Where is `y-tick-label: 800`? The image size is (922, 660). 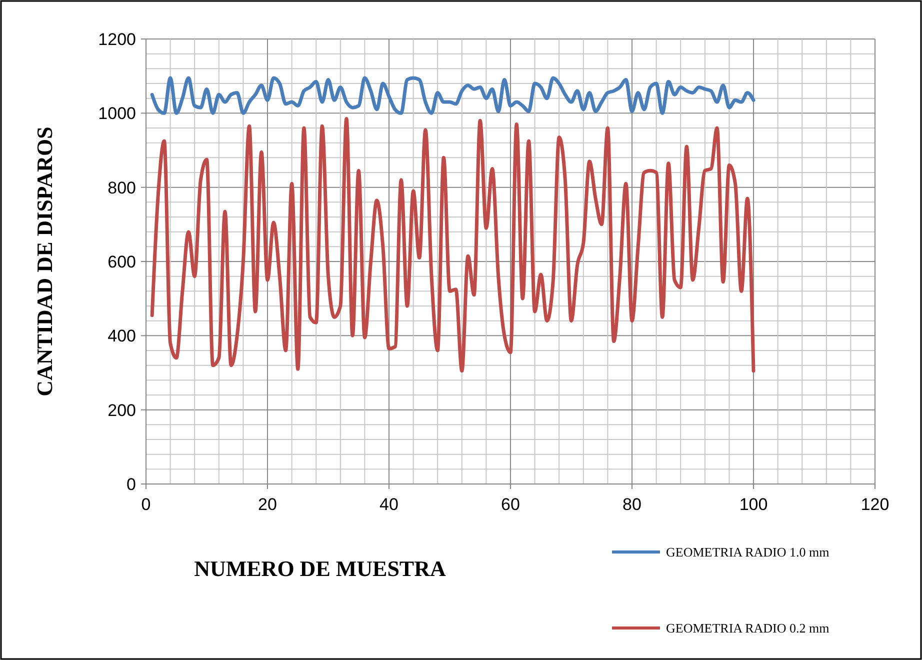
y-tick-label: 800 is located at coordinates (122, 188).